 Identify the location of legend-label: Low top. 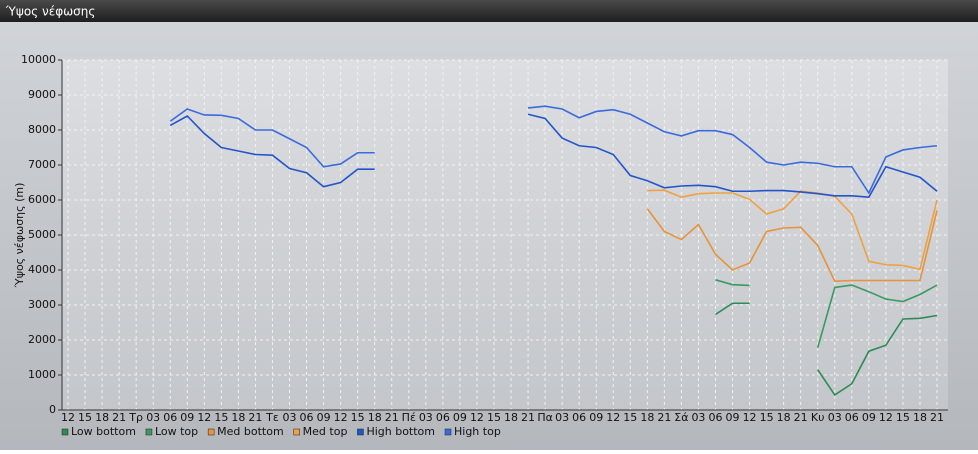
(176, 431).